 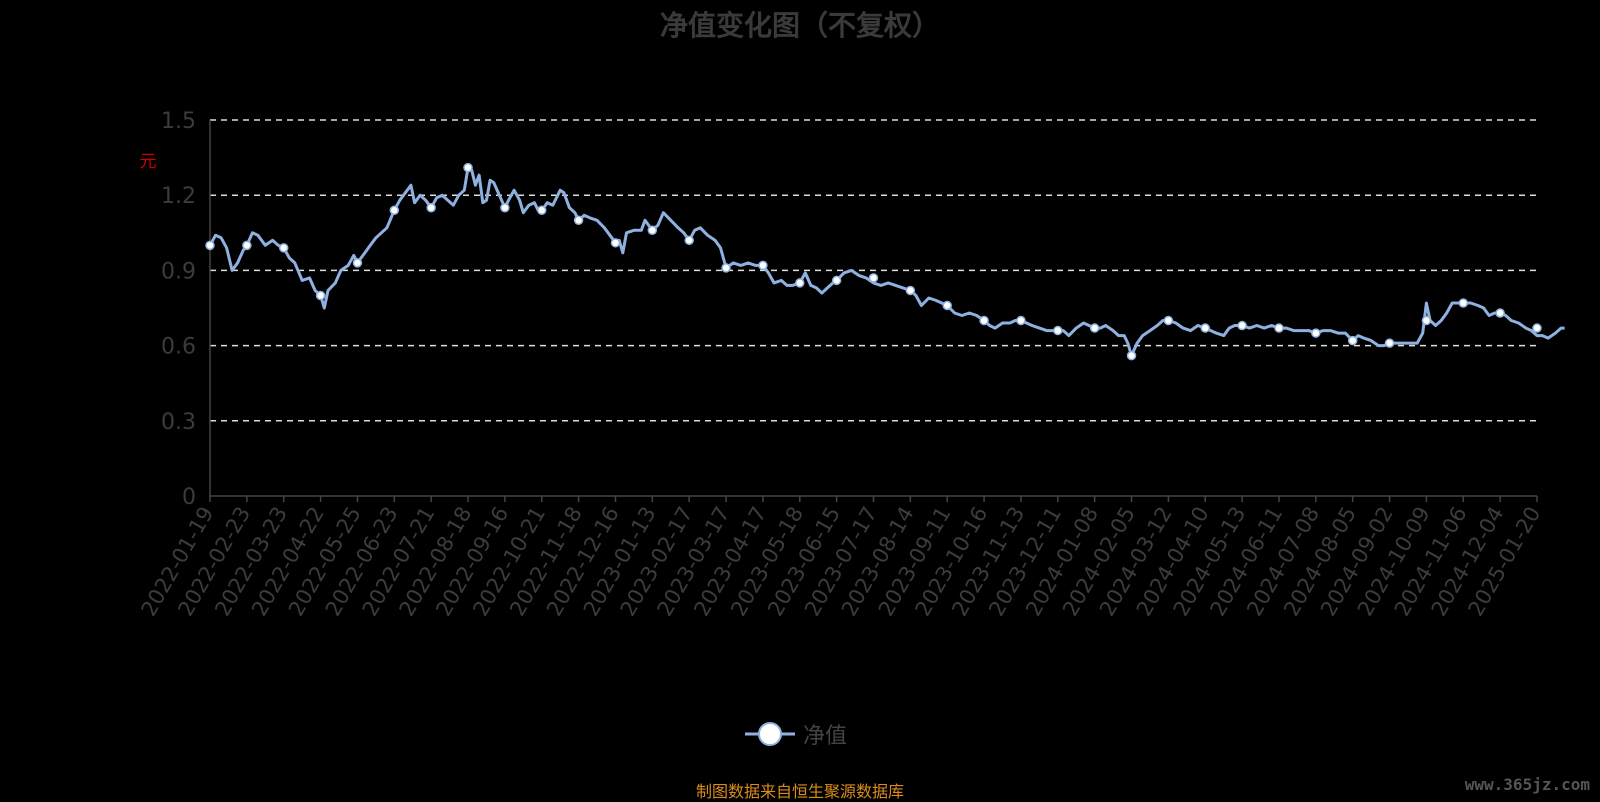 What do you see at coordinates (796, 734) in the screenshot?
I see `legend: 净值` at bounding box center [796, 734].